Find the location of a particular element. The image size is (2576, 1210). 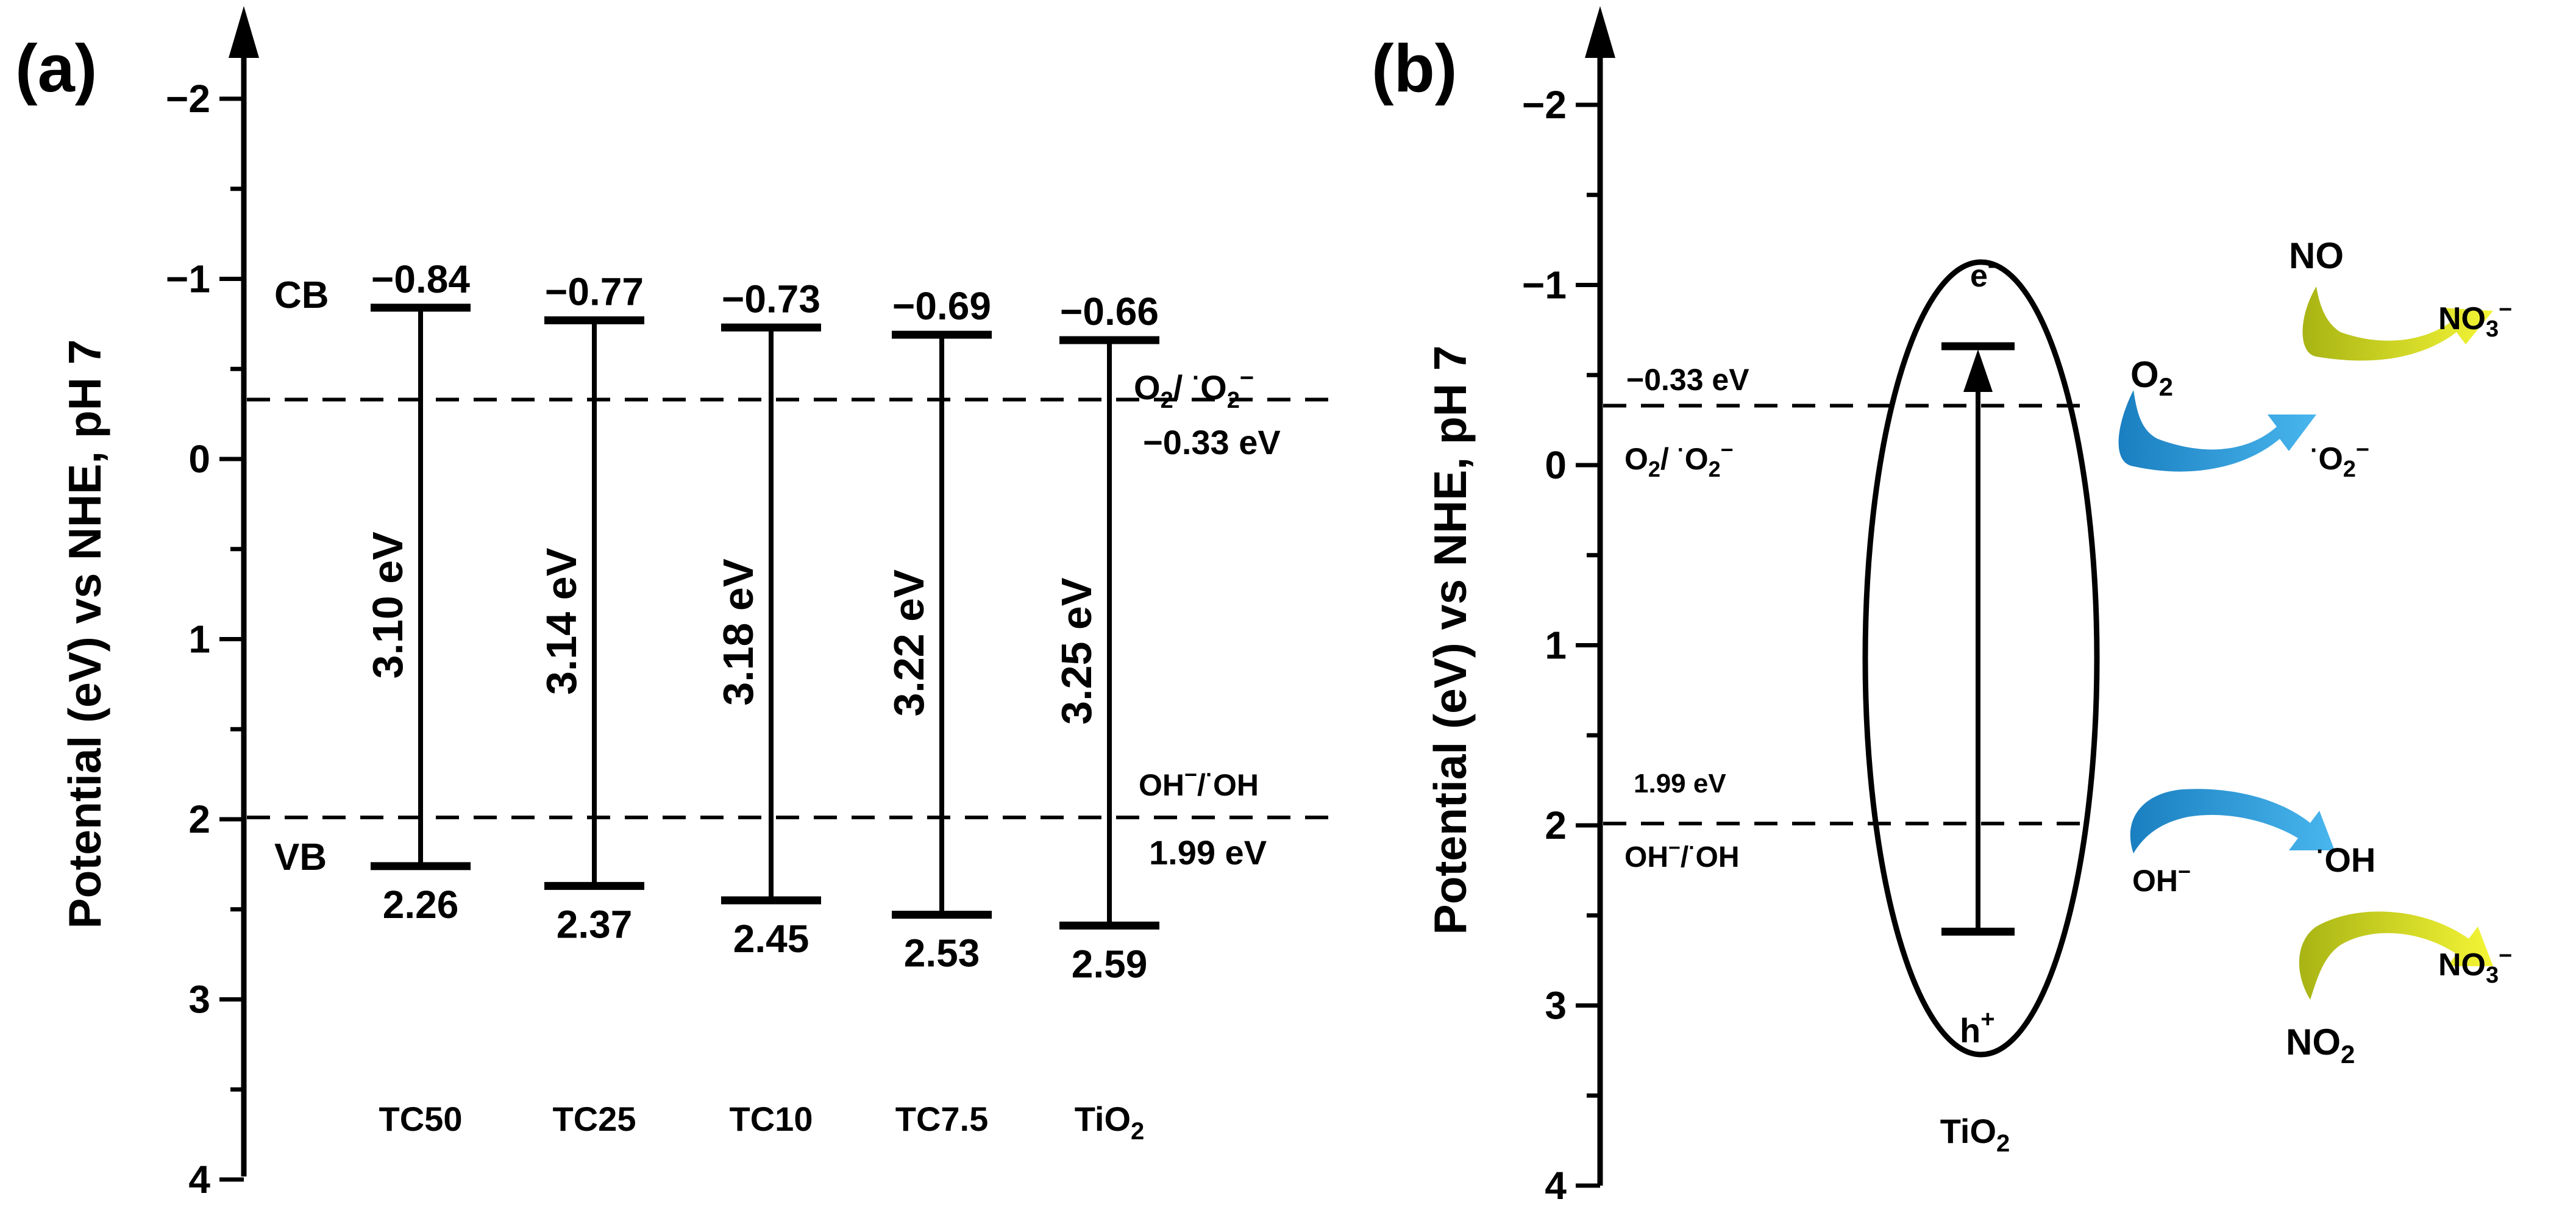

panel-b-y-tick-label: 0 is located at coordinates (1556, 465).